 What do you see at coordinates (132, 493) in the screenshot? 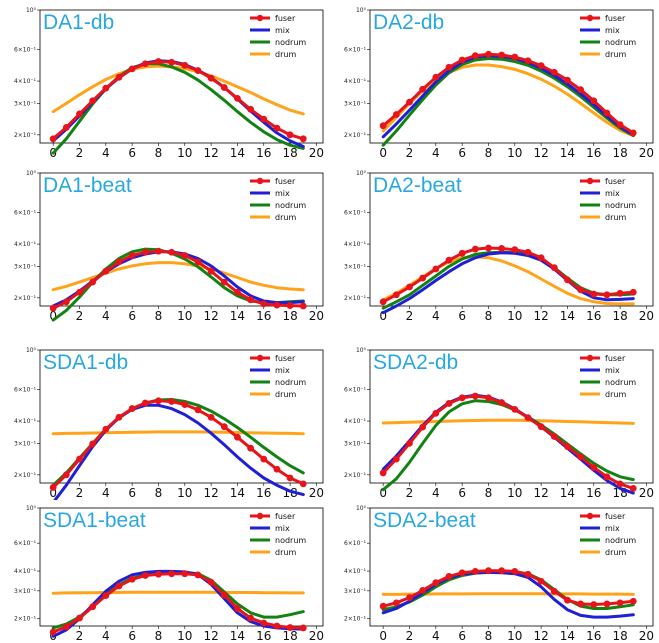
I see `x-tick-label: 6` at bounding box center [132, 493].